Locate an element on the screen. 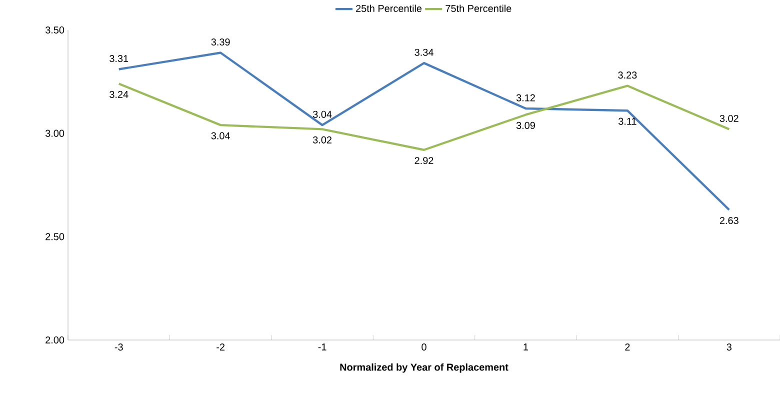  x-tick-label: 1 is located at coordinates (526, 347).